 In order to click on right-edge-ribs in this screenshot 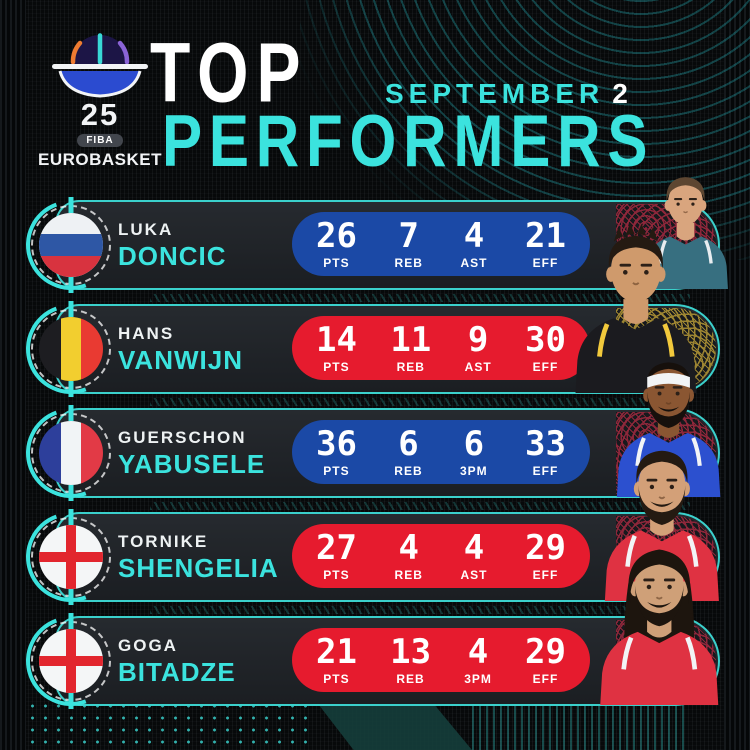, I will do `click(737, 375)`.